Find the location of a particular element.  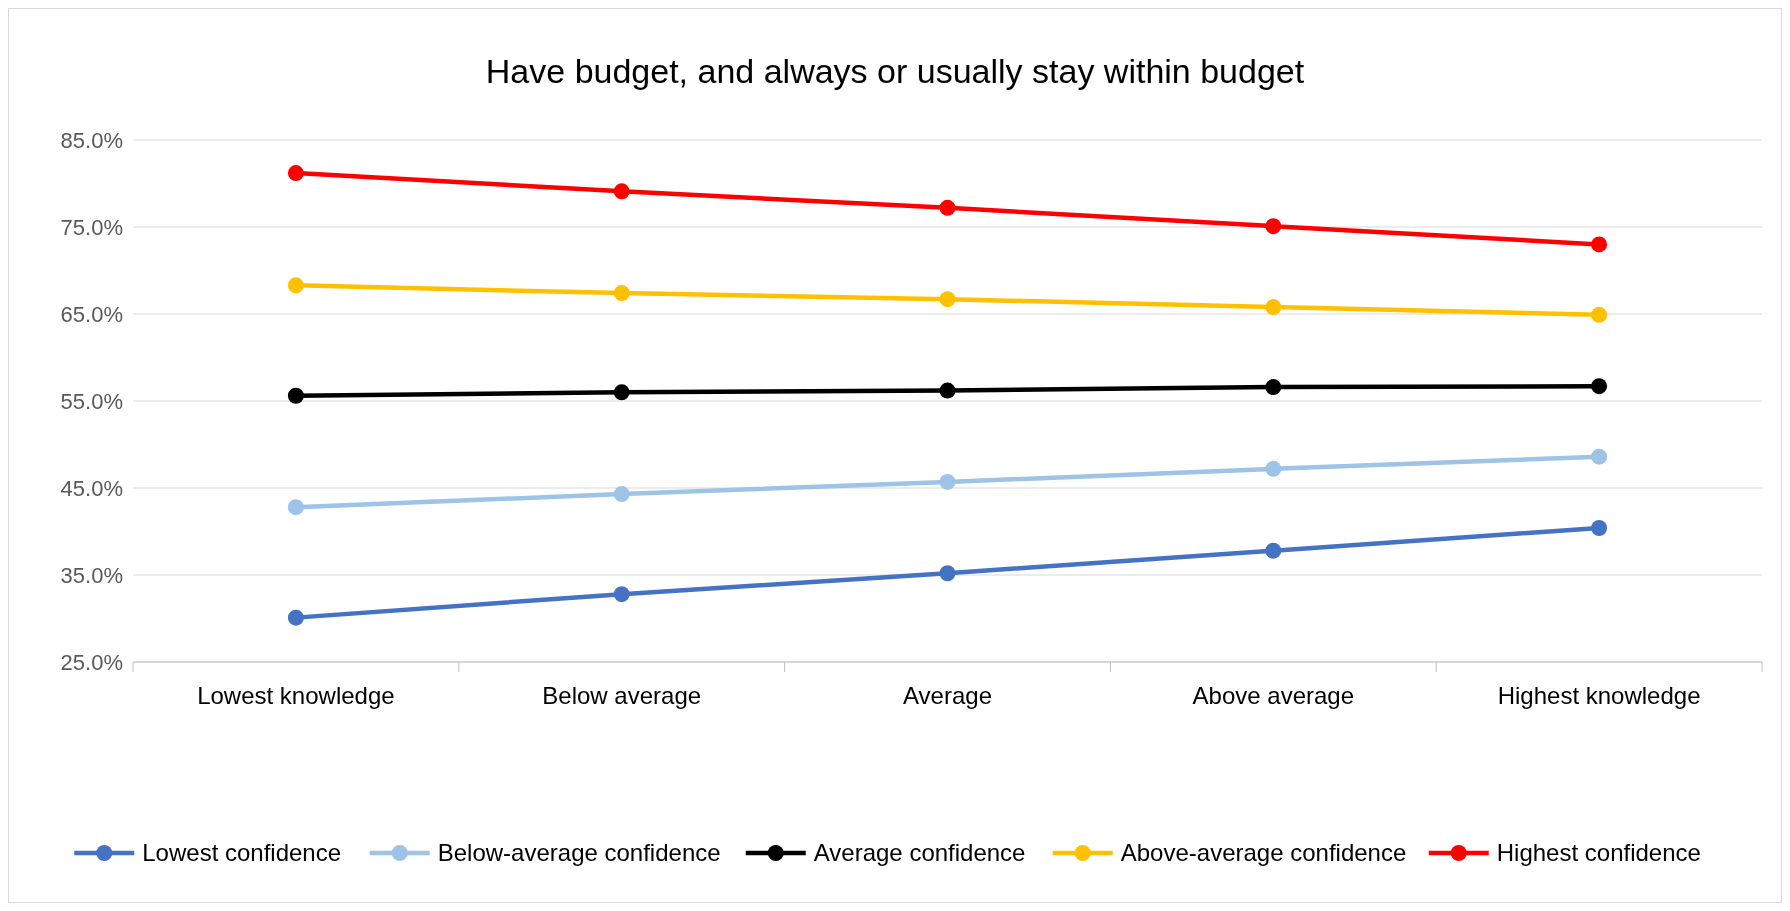

y-tick-label: 75.0% is located at coordinates (91, 227).